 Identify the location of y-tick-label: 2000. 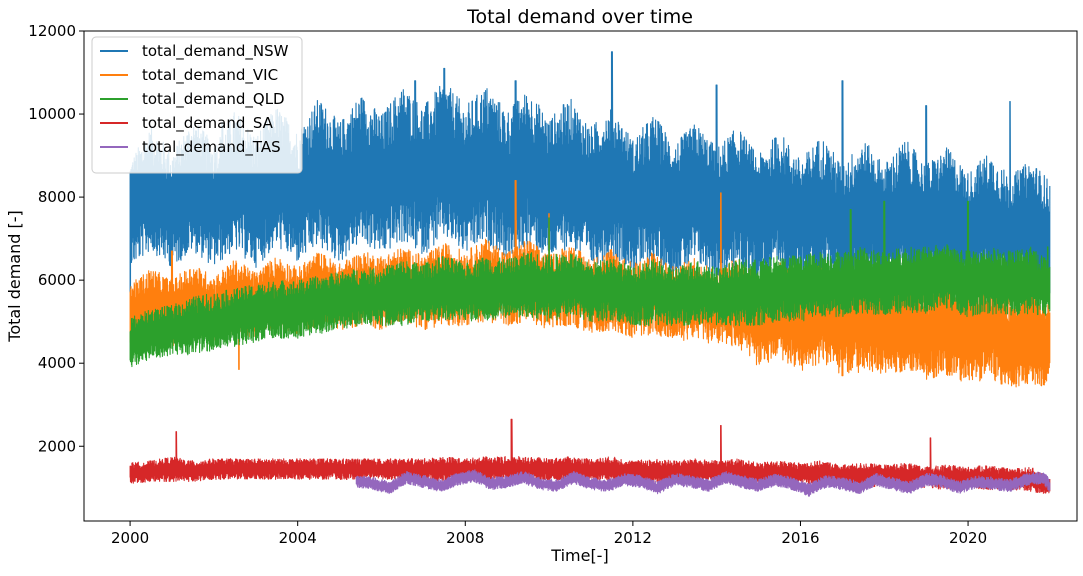
(57, 446).